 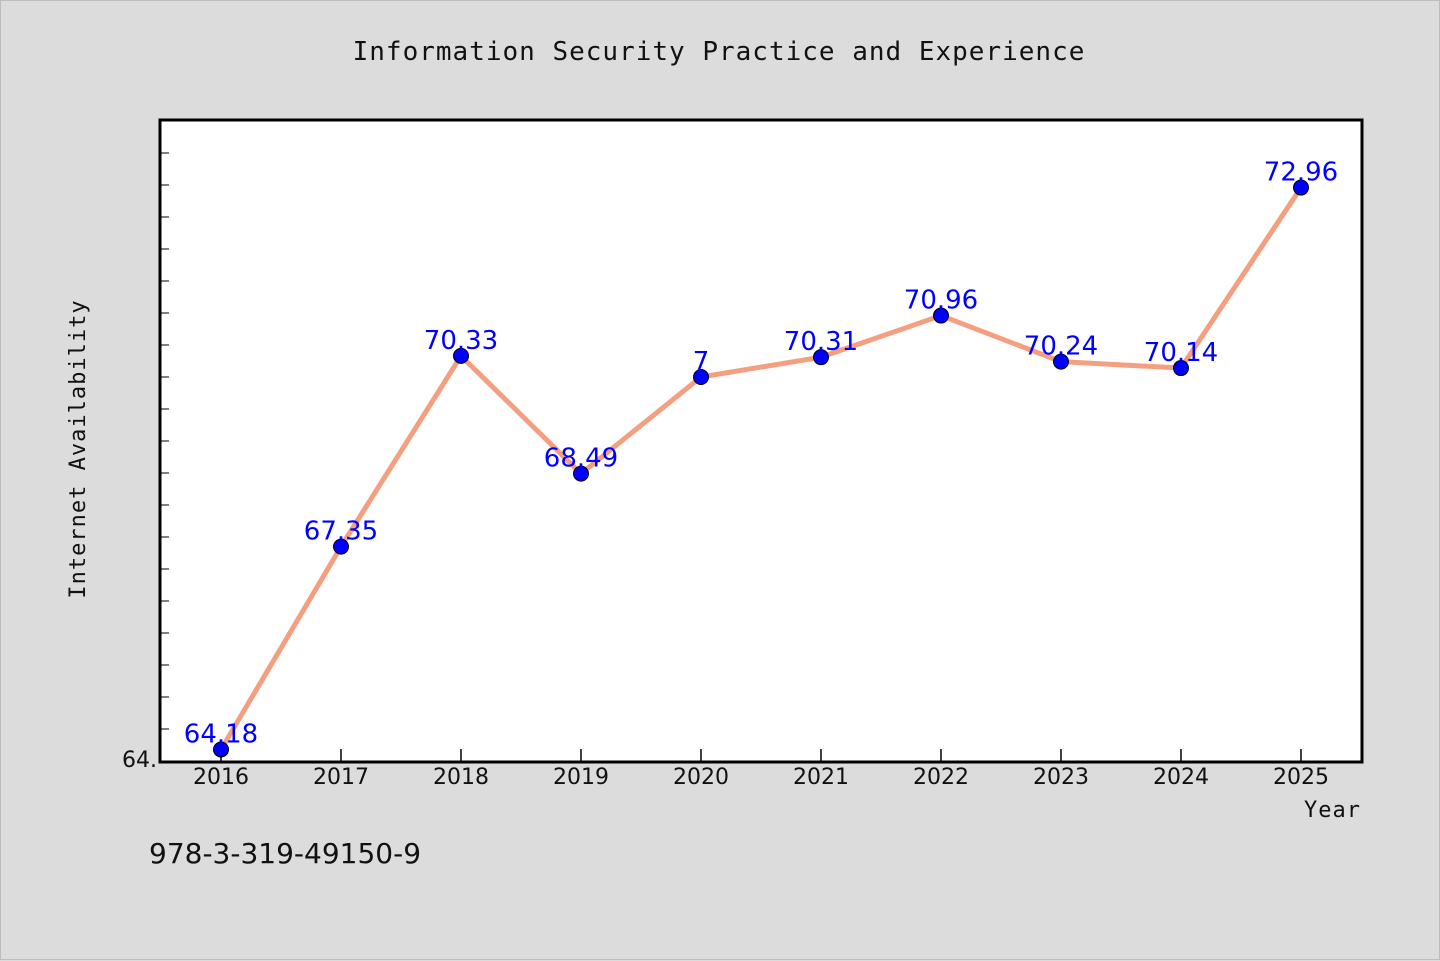 I want to click on data-label: 72.96, so click(x=1301, y=173).